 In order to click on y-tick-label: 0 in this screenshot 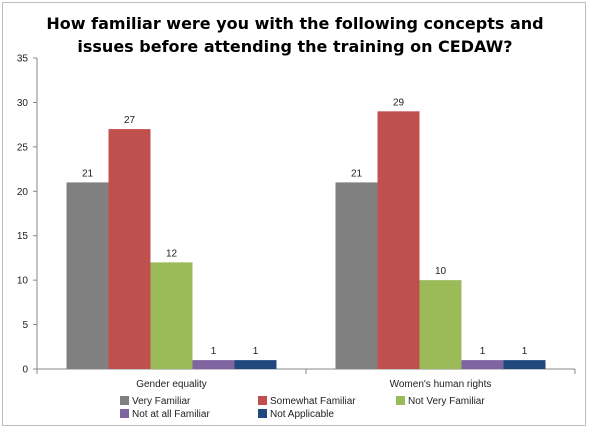, I will do `click(25, 370)`.